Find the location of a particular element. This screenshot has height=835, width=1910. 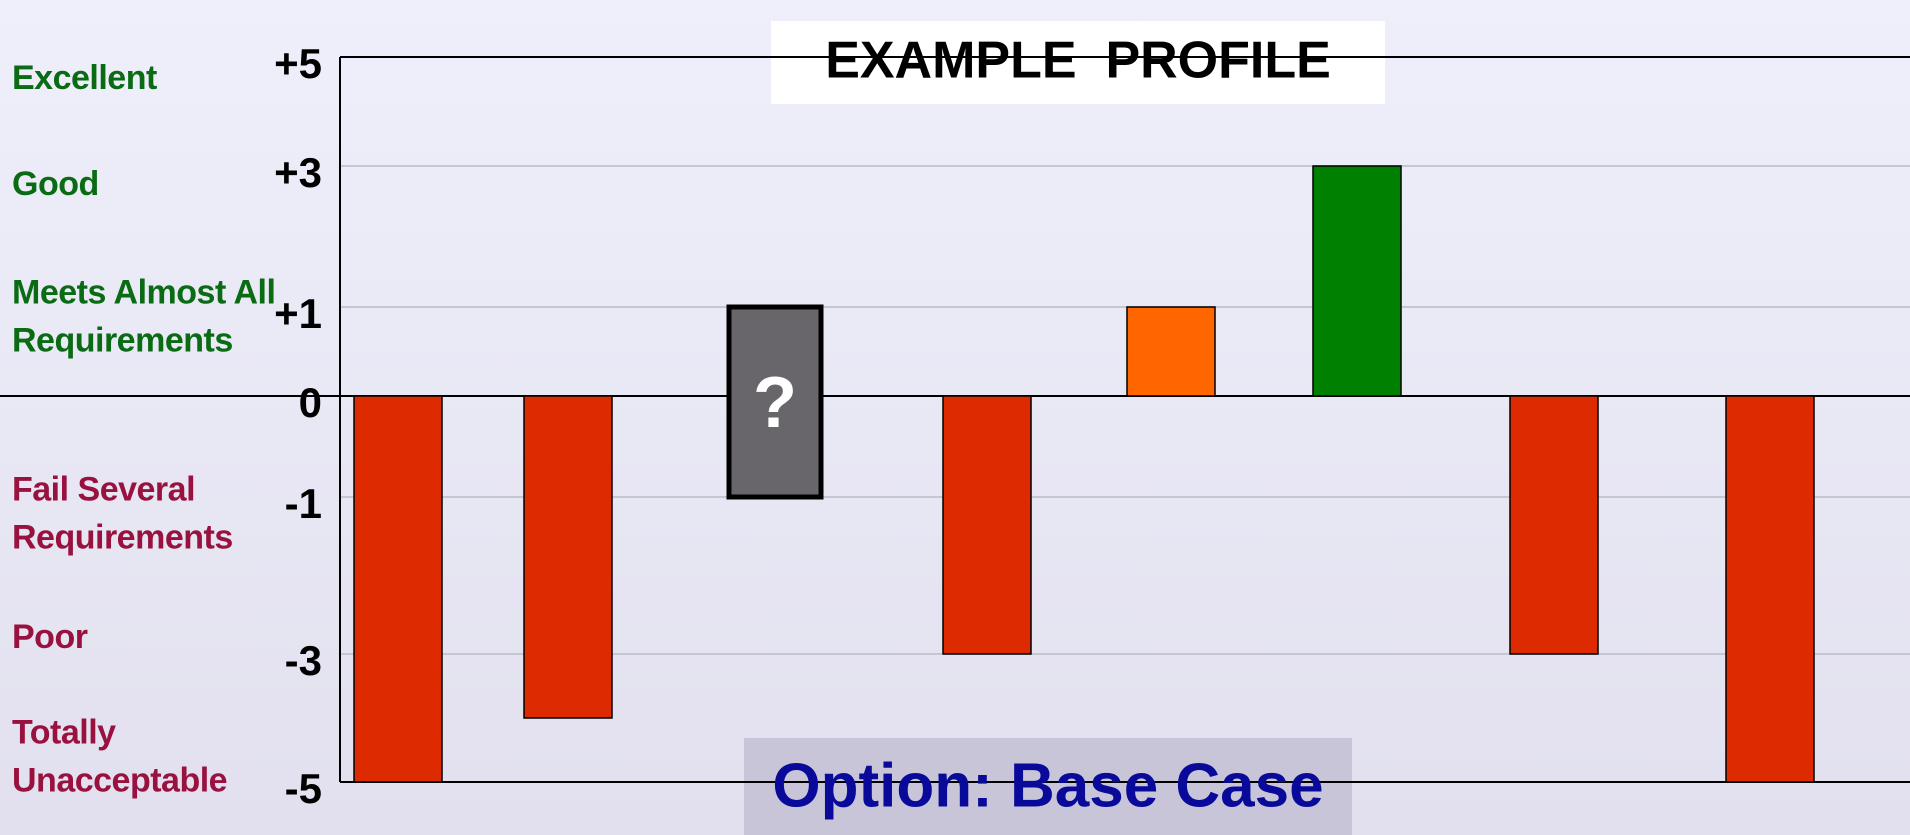

y-tick-label: -1 is located at coordinates (303, 503).